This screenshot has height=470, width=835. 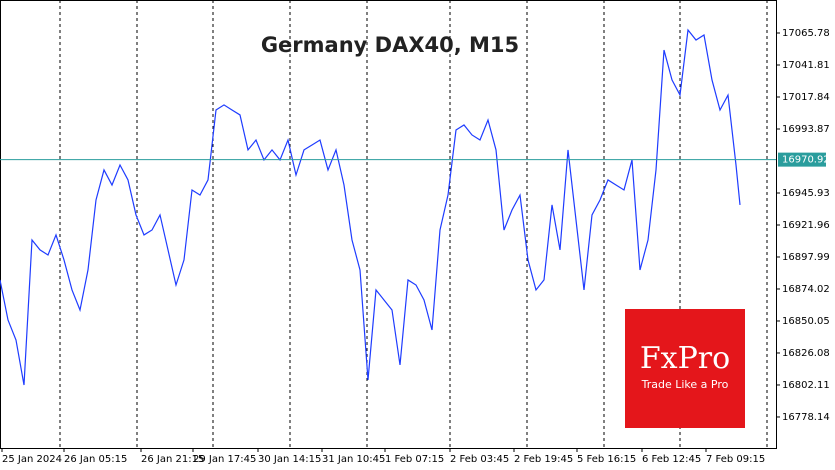 What do you see at coordinates (414, 459) in the screenshot?
I see `x-tick-label: 1 Feb 07:15` at bounding box center [414, 459].